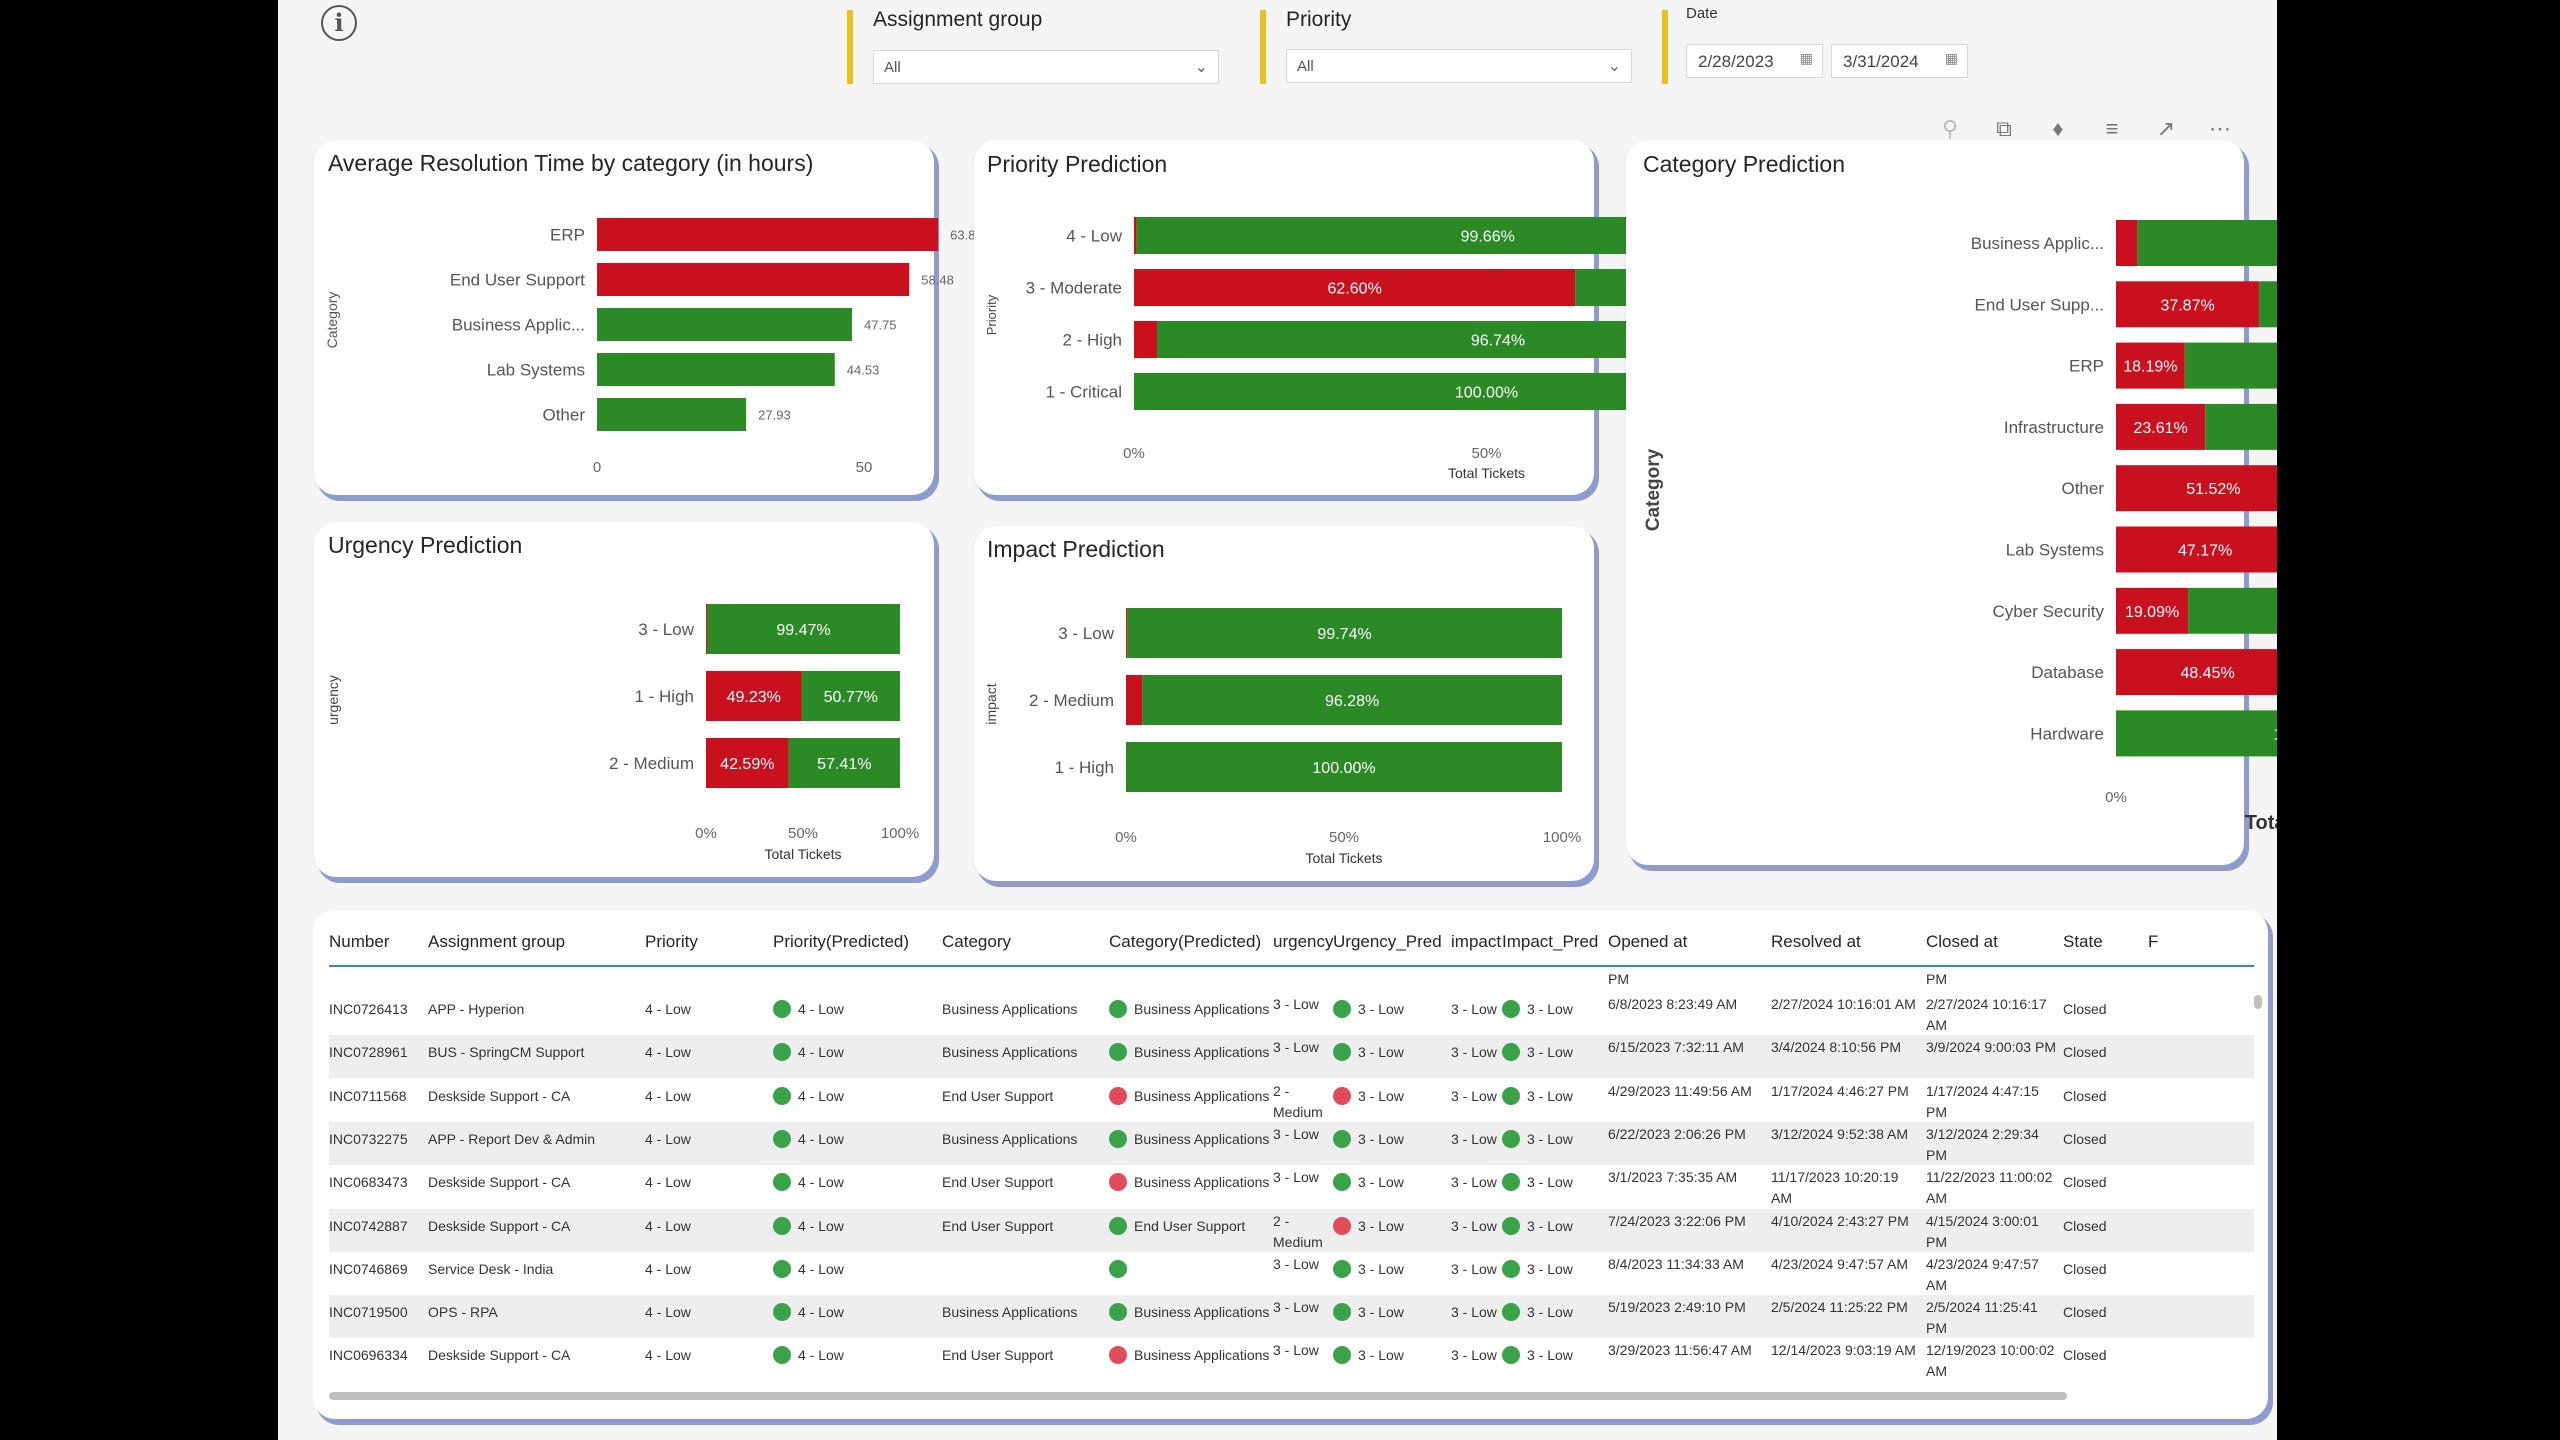 Image resolution: width=2560 pixels, height=1440 pixels. I want to click on date-slicer: Date 2/28/2023 ▦ 3/31/2024 ▦, so click(1827, 44).